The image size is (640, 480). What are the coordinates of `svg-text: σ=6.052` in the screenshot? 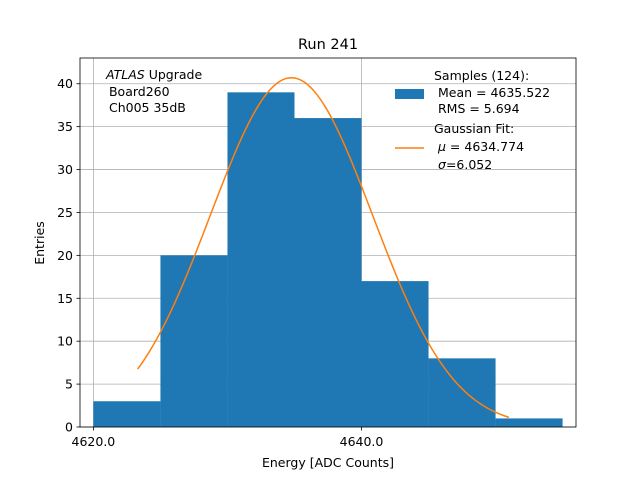 It's located at (465, 164).